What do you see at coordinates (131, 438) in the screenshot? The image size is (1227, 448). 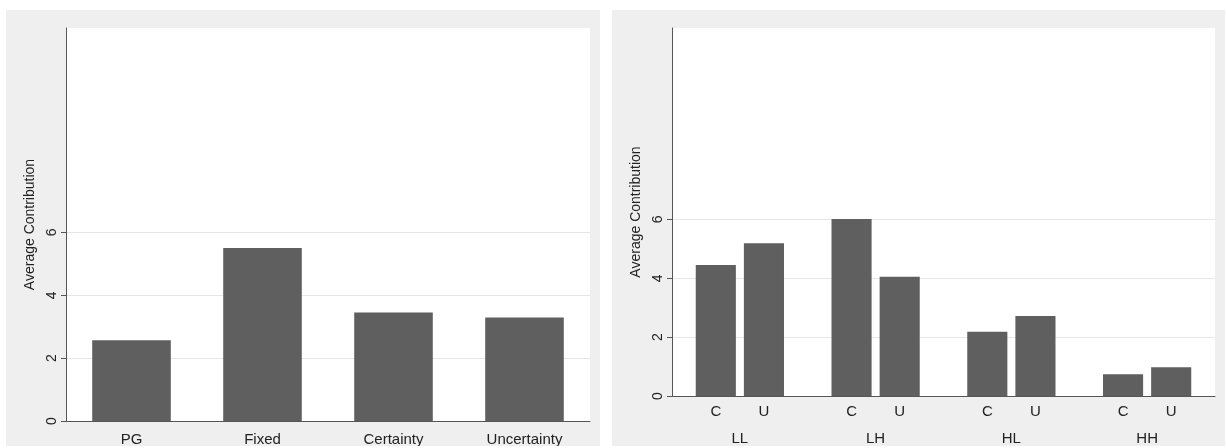 I see `x-tick-label: PG` at bounding box center [131, 438].